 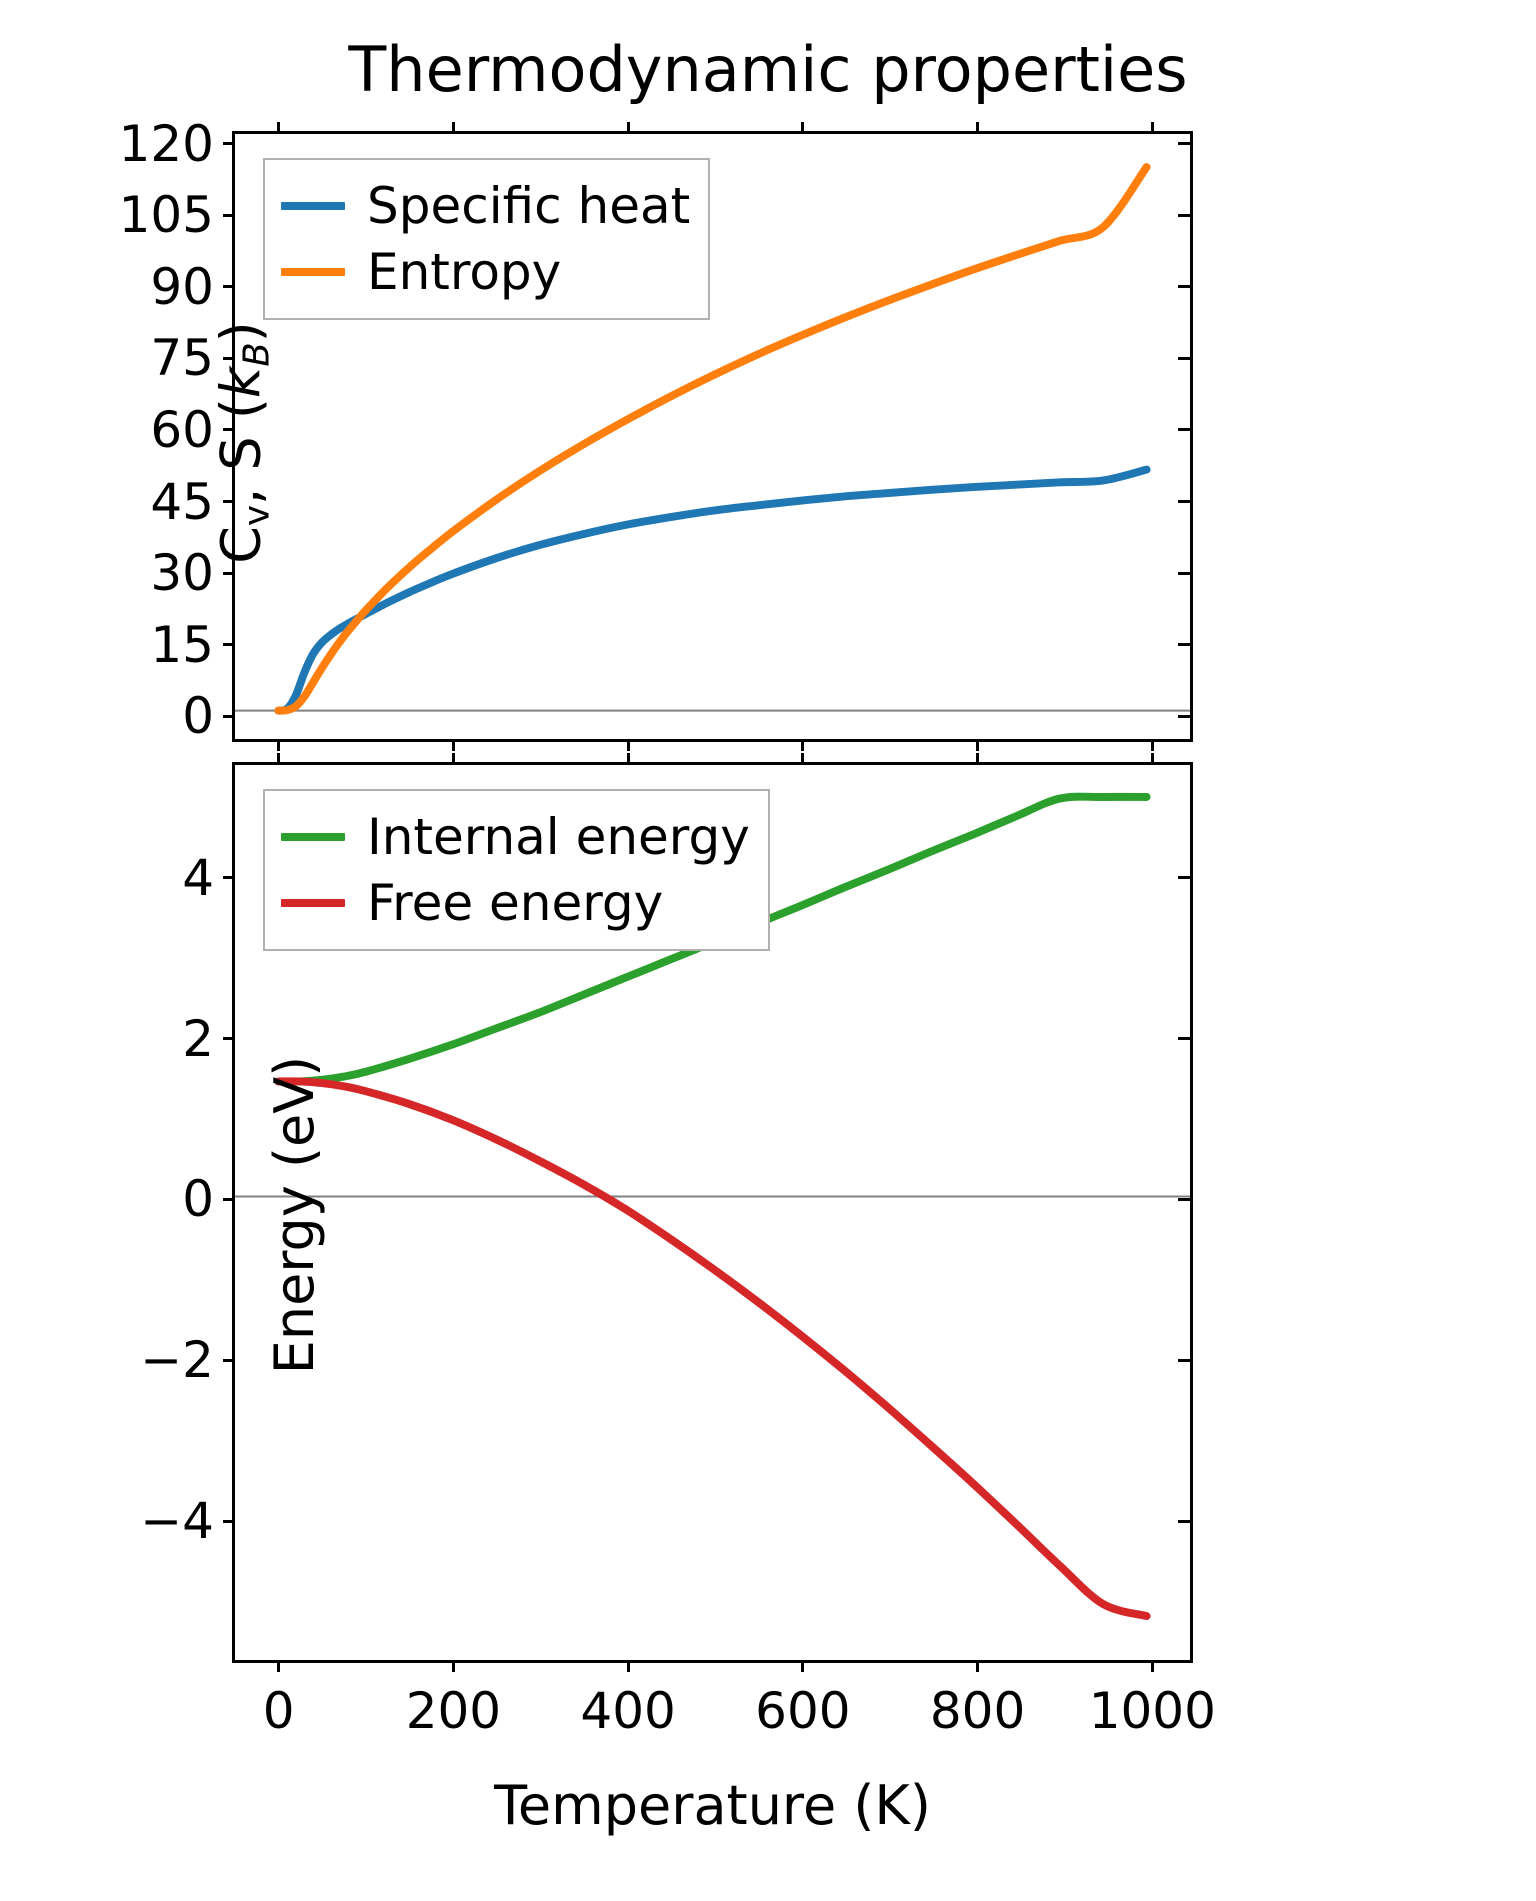 I want to click on legend-item: Internal energy, so click(x=515, y=837).